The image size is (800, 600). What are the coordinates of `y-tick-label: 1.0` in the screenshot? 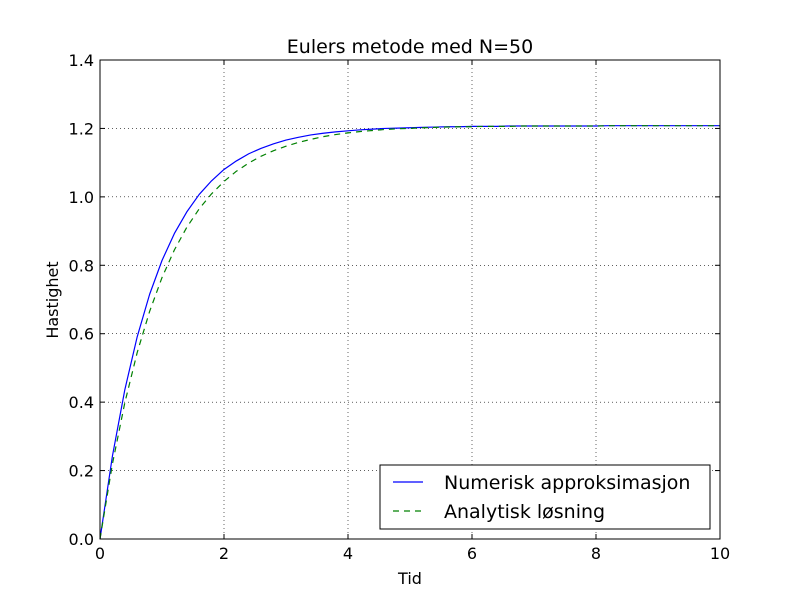 It's located at (81, 197).